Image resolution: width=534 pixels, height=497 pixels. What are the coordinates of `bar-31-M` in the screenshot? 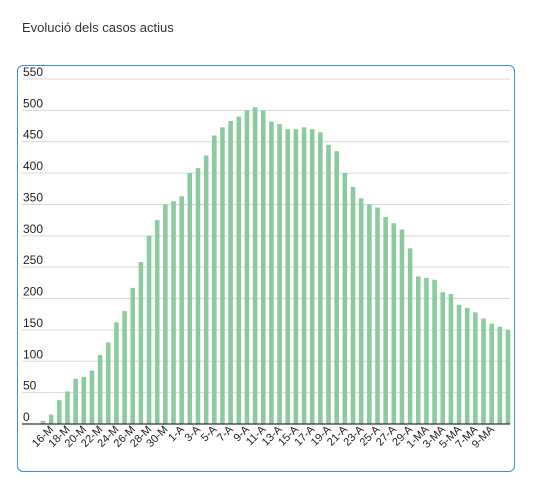 It's located at (173, 312).